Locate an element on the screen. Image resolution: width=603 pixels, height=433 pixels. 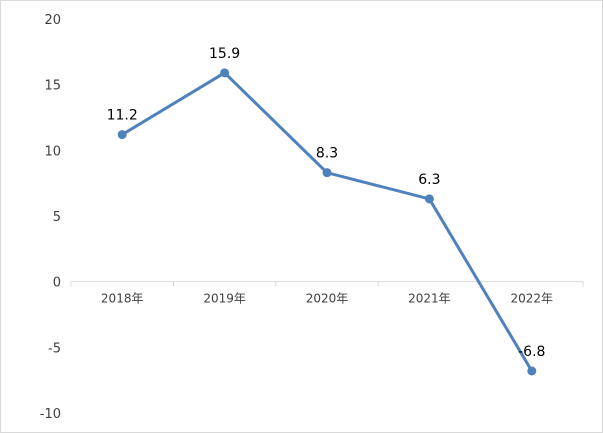
y-tick-label: 10 is located at coordinates (52, 151).